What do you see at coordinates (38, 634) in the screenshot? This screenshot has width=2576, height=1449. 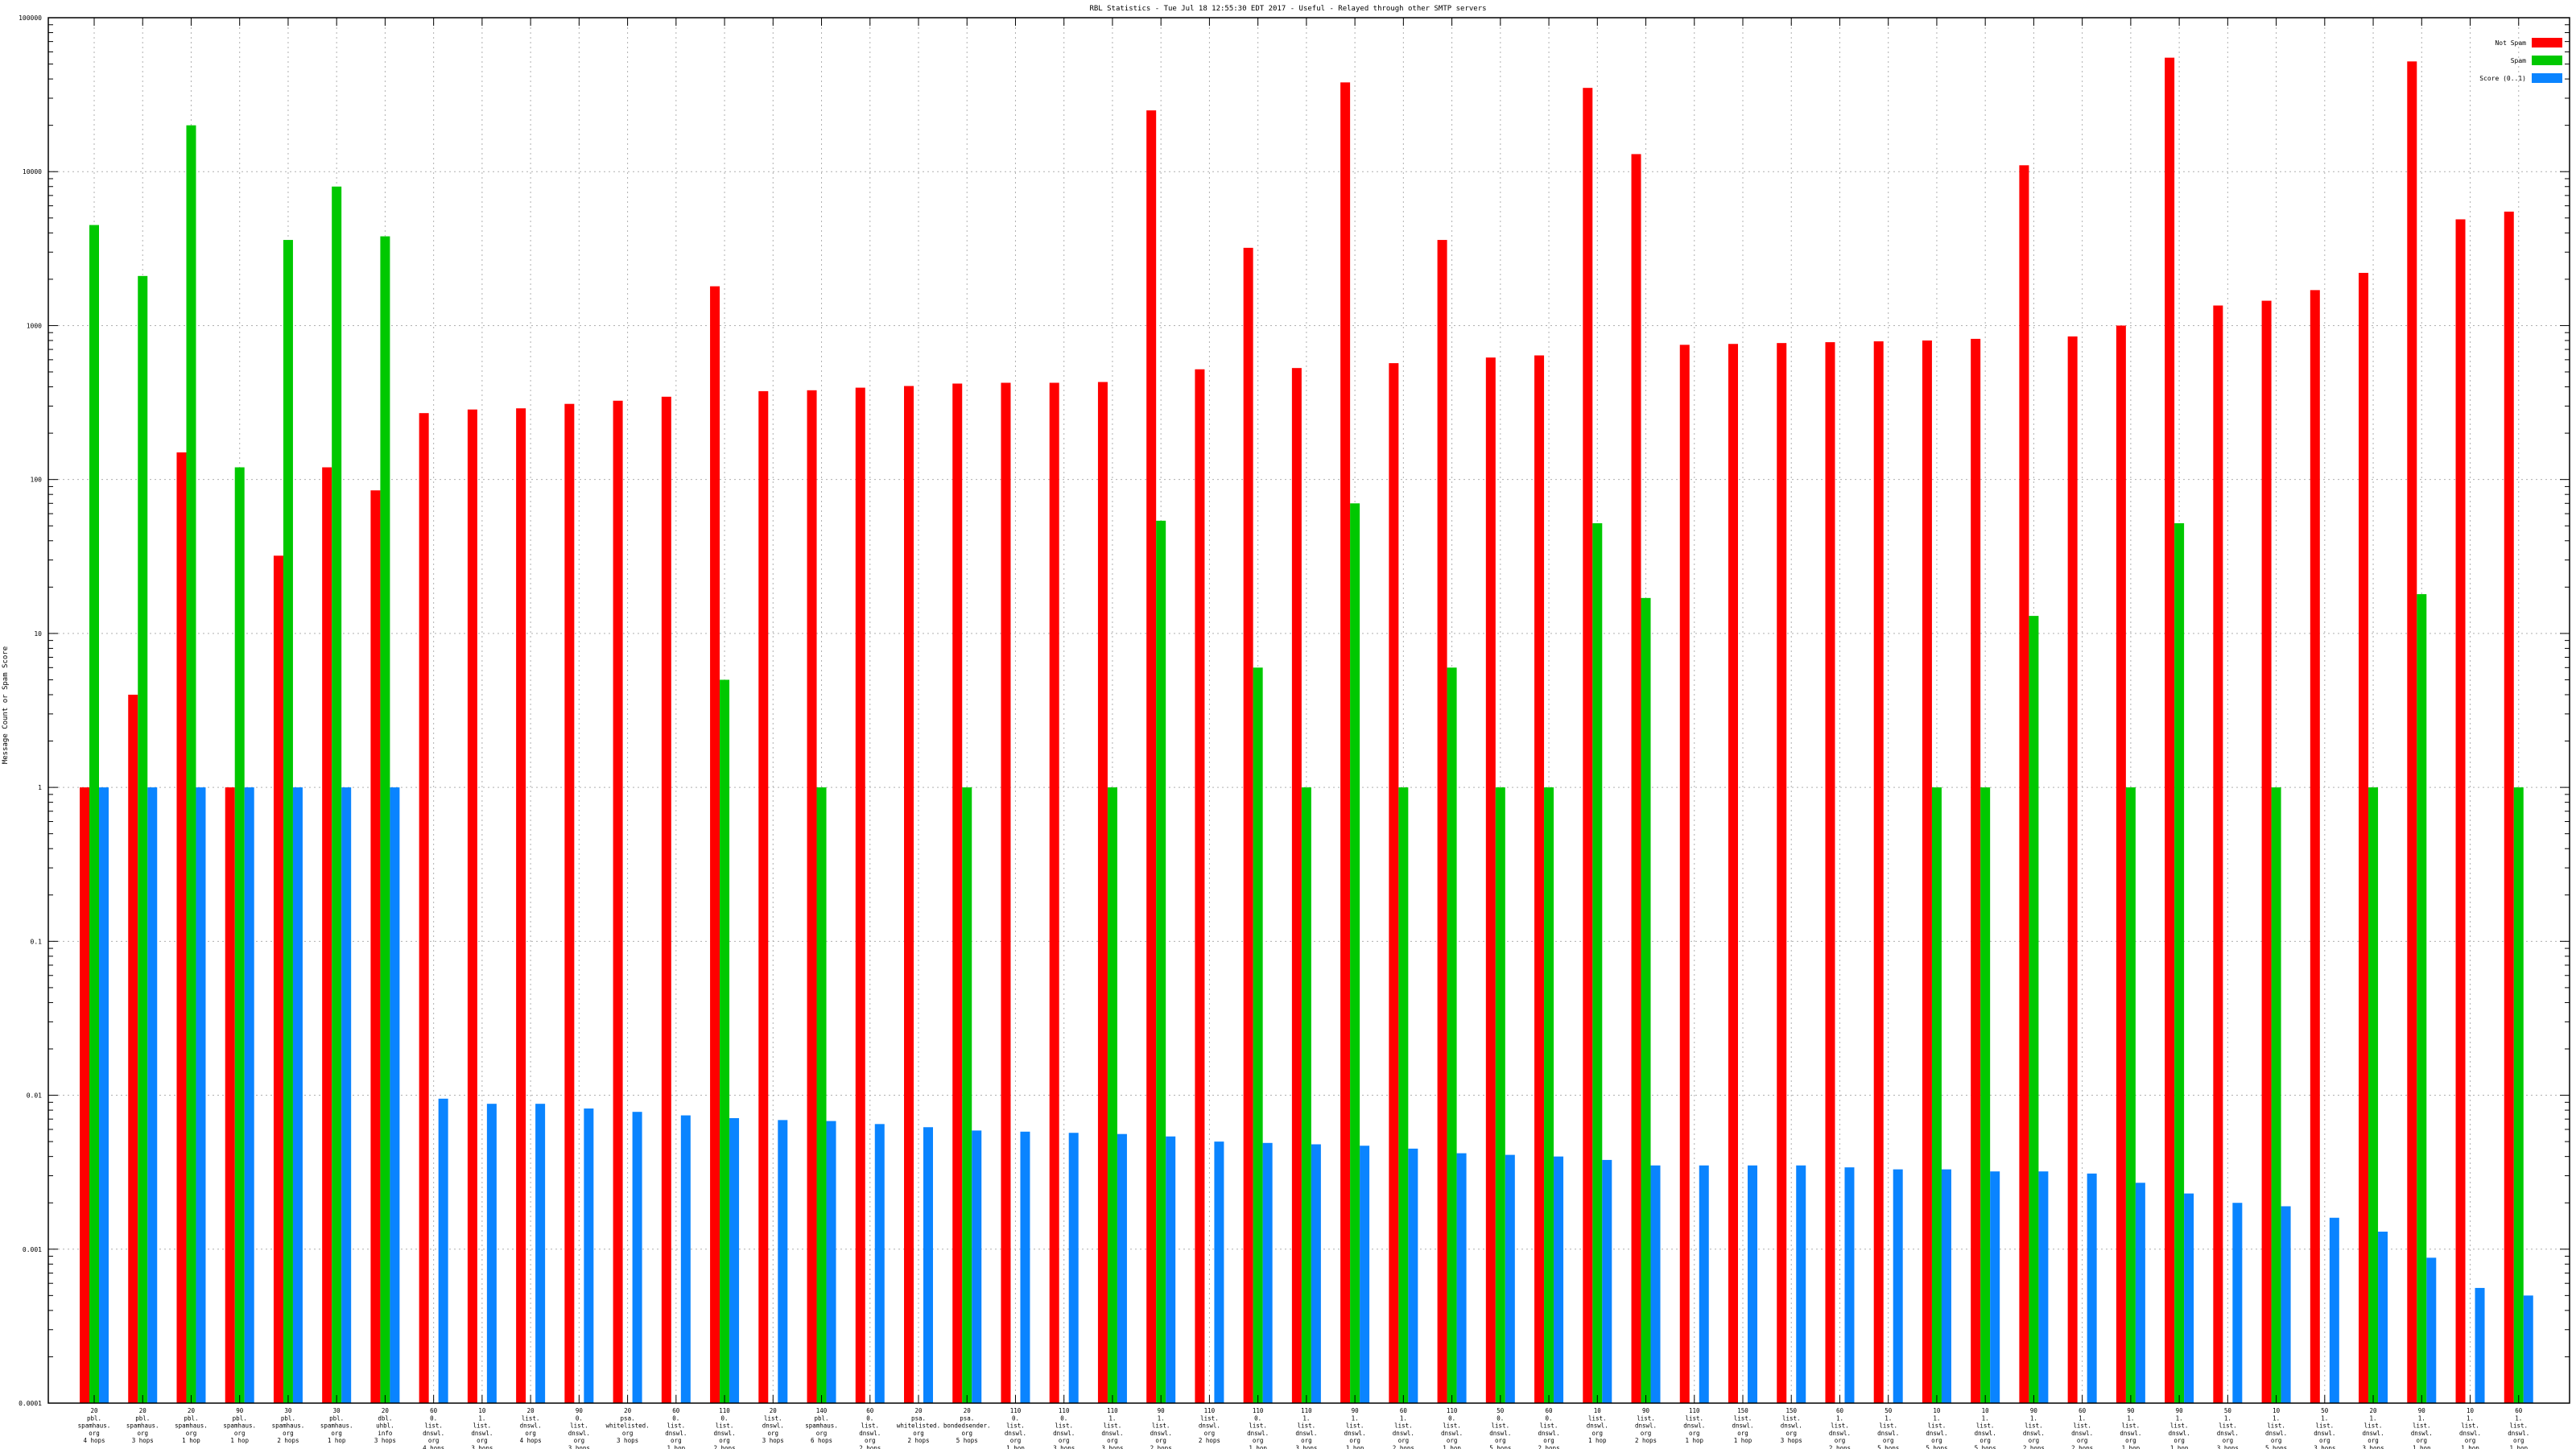 I see `y-tick-label: 10` at bounding box center [38, 634].